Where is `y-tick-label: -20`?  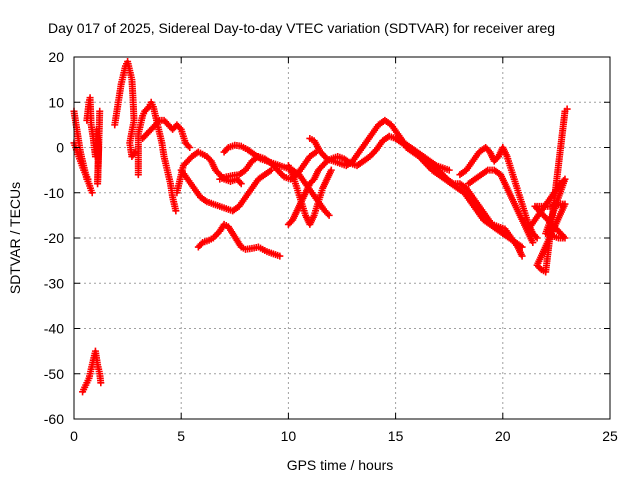
y-tick-label: -20 is located at coordinates (54, 238).